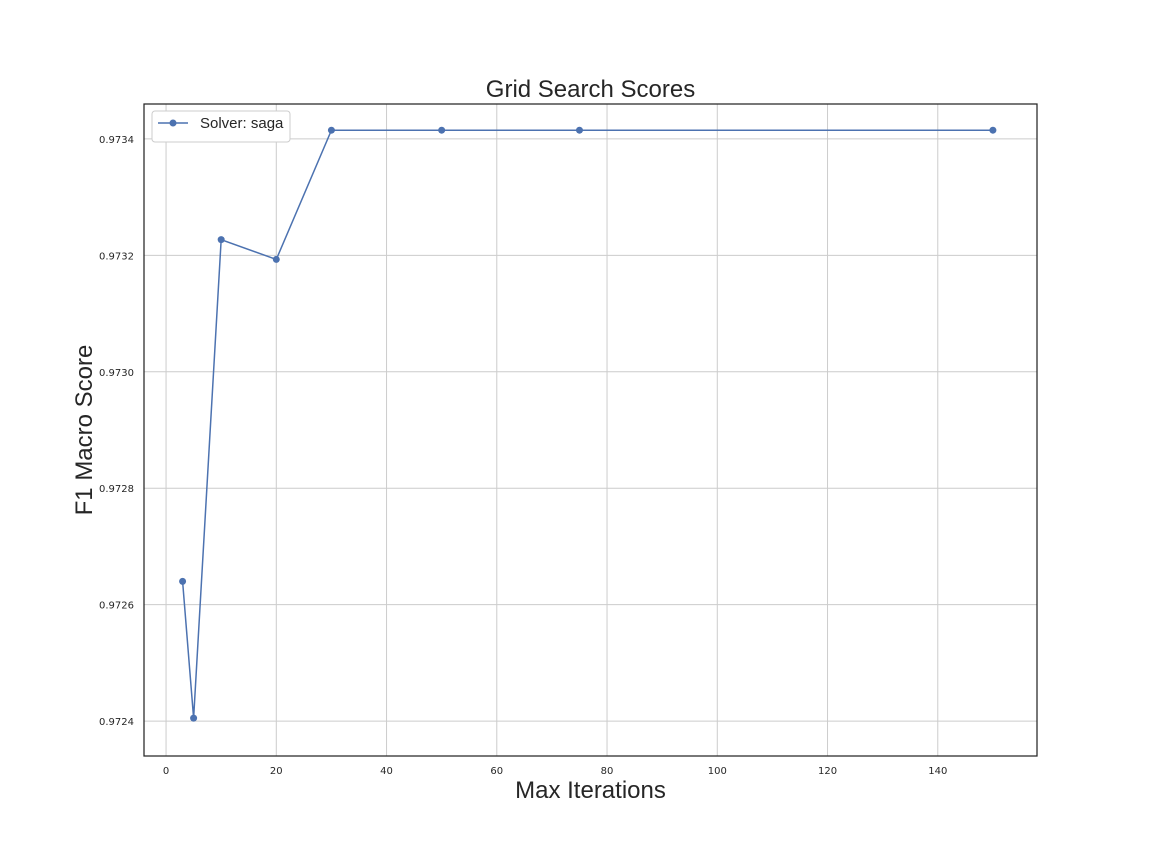 This screenshot has width=1152, height=864. Describe the element at coordinates (116, 722) in the screenshot. I see `y-tick-label: 0.9724` at that location.